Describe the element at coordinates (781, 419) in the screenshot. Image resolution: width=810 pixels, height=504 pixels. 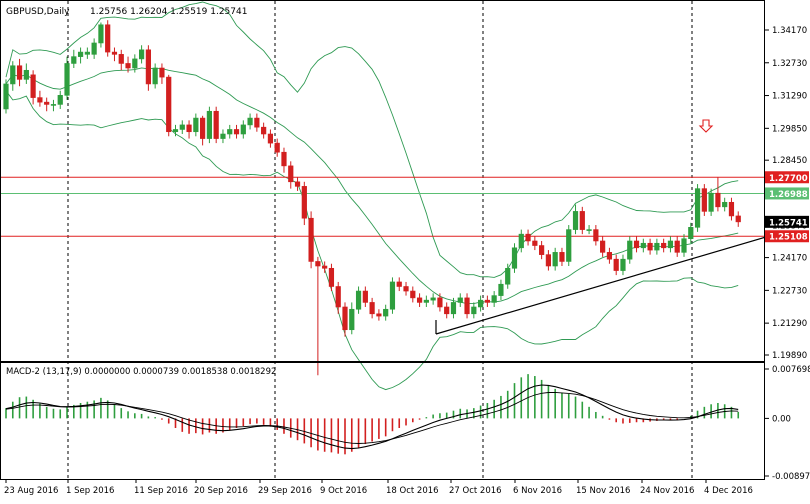
I see `macd-tick-label: 0.00` at that location.